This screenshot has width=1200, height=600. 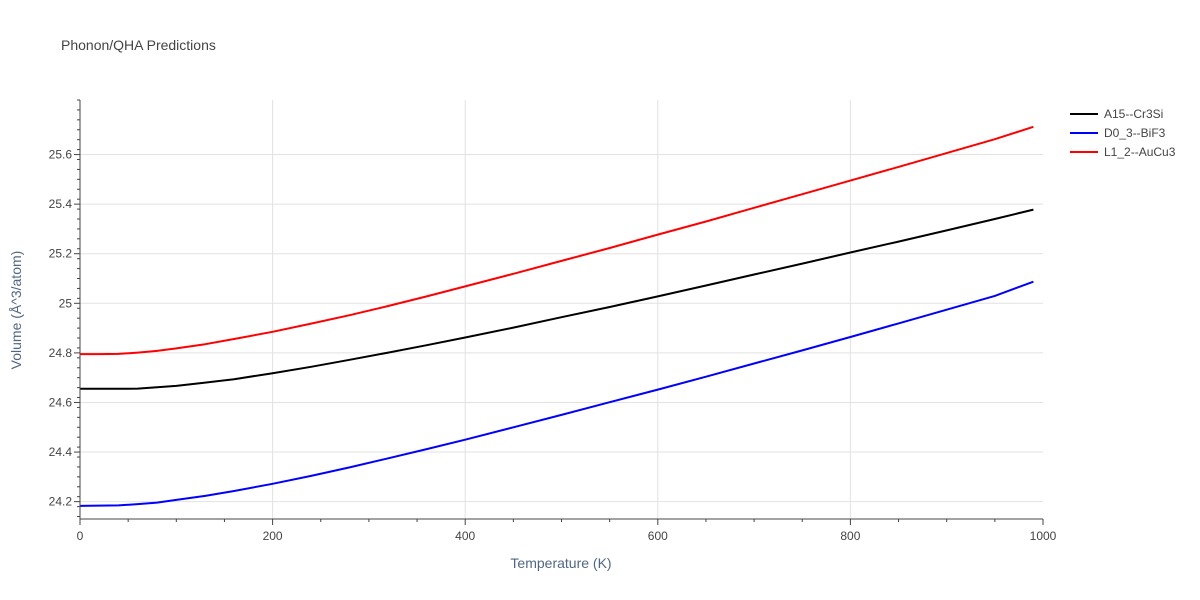 I want to click on legend-label: D0_3--BiF3, so click(x=1135, y=133).